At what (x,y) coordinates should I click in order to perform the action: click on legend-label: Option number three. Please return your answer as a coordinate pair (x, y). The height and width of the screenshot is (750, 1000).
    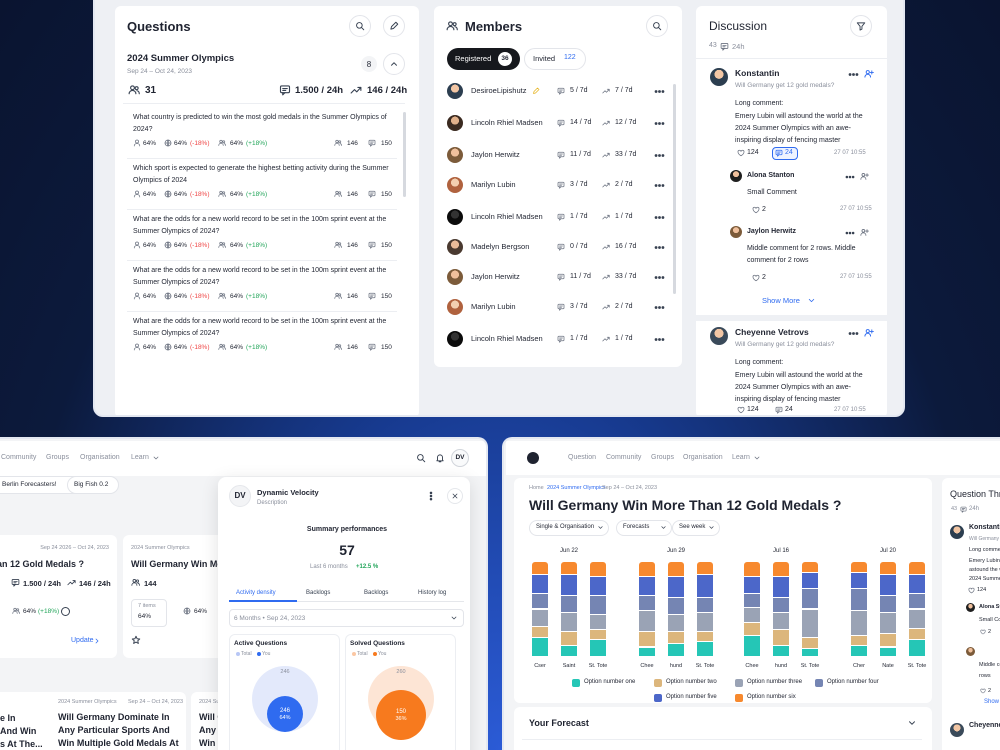
    Looking at the image, I should click on (775, 682).